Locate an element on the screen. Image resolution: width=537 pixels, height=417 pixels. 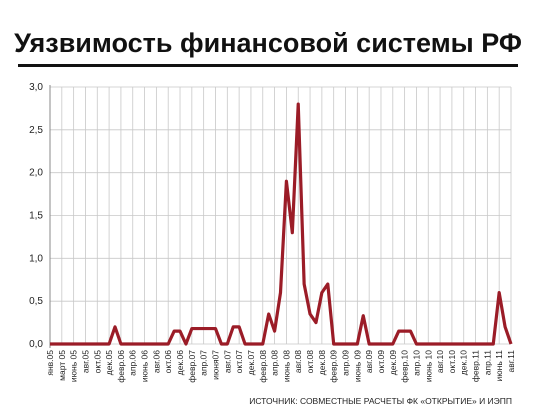
x-tick-label: июнь 06 is located at coordinates (145, 366).